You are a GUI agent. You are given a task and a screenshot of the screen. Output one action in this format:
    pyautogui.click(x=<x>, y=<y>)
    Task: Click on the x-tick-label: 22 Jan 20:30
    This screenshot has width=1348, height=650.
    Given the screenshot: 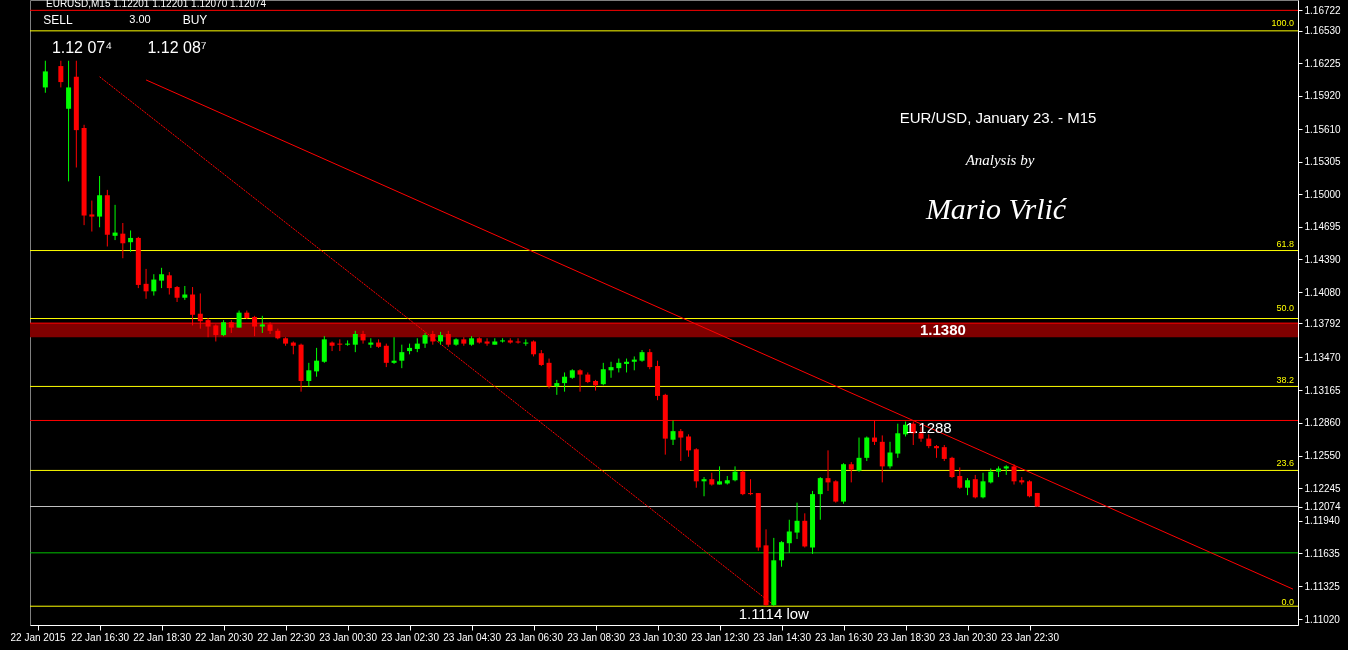 What is the action you would take?
    pyautogui.click(x=224, y=637)
    